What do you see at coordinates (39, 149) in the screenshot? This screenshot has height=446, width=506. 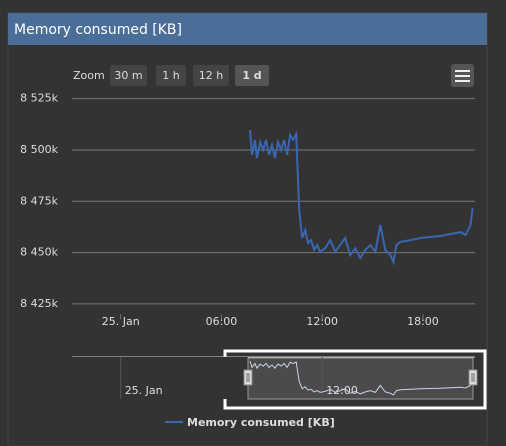 I see `y-tick-label: 8 500k` at bounding box center [39, 149].